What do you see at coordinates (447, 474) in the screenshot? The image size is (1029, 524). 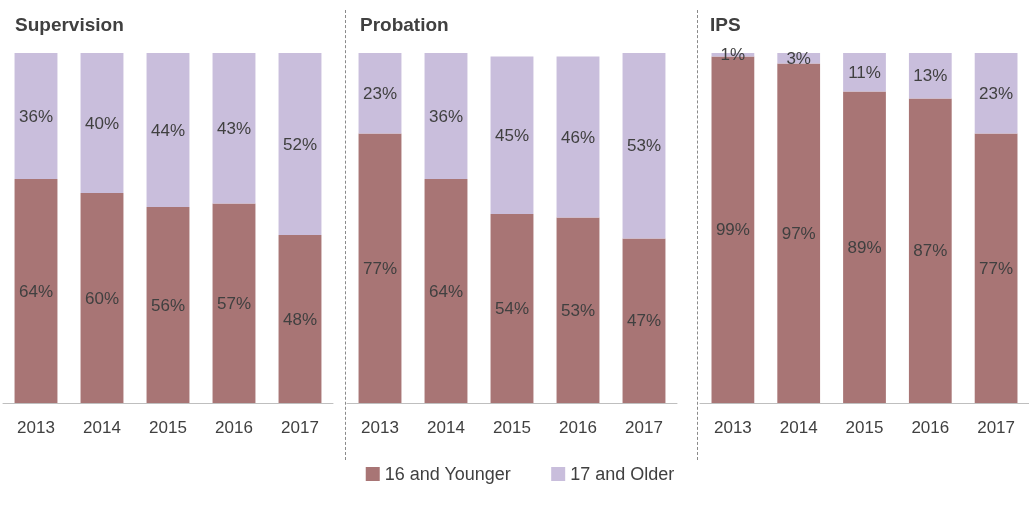 I see `legend-label: 16 and Younger` at bounding box center [447, 474].